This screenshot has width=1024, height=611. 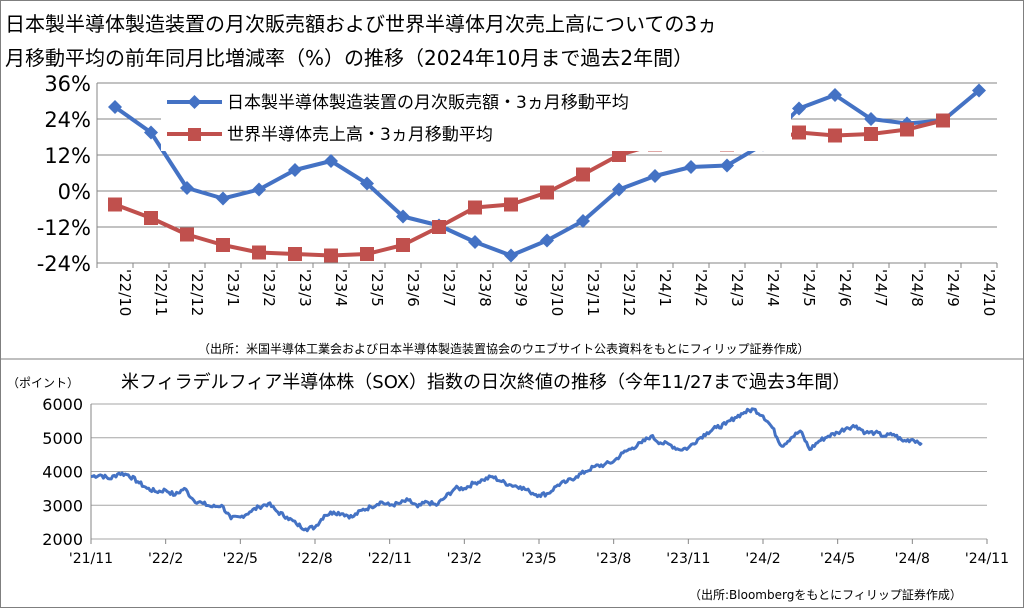 I want to click on chart1-x-tick-label: '24/1, so click(x=665, y=288).